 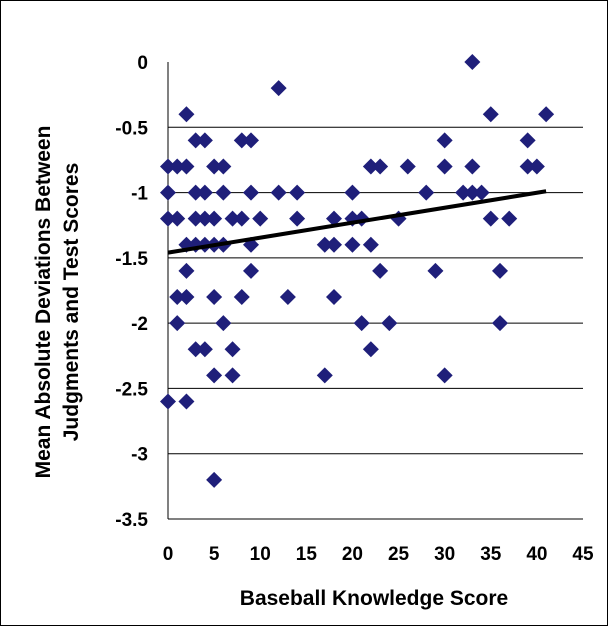 What do you see at coordinates (131, 259) in the screenshot?
I see `y-tick-label: -1.5` at bounding box center [131, 259].